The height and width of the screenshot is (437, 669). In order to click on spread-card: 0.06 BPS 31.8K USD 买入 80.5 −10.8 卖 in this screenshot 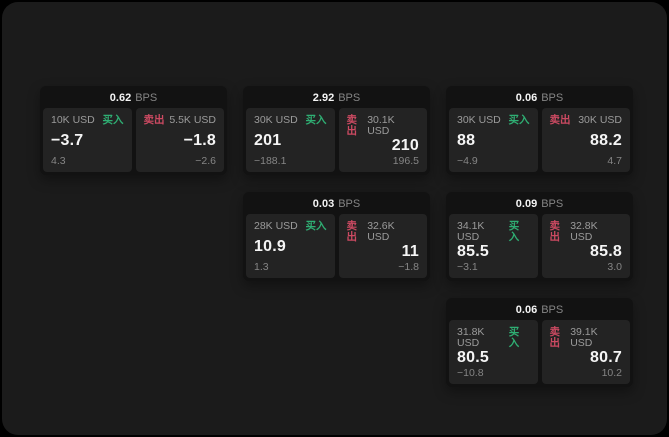, I will do `click(539, 342)`.